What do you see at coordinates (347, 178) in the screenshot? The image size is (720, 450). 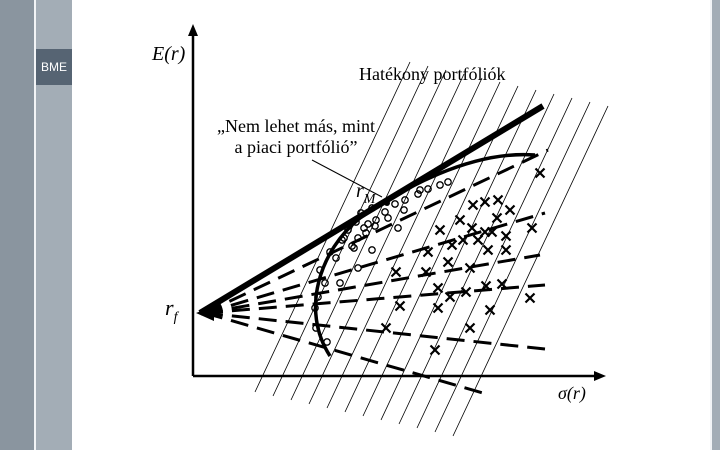 I see `quote-pointer-line` at bounding box center [347, 178].